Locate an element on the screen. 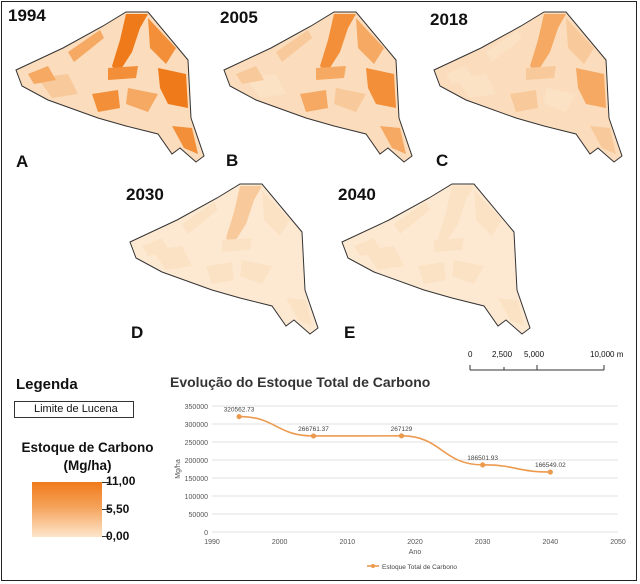 This screenshot has width=640, height=584. x-tick-label: 1990 is located at coordinates (212, 542).